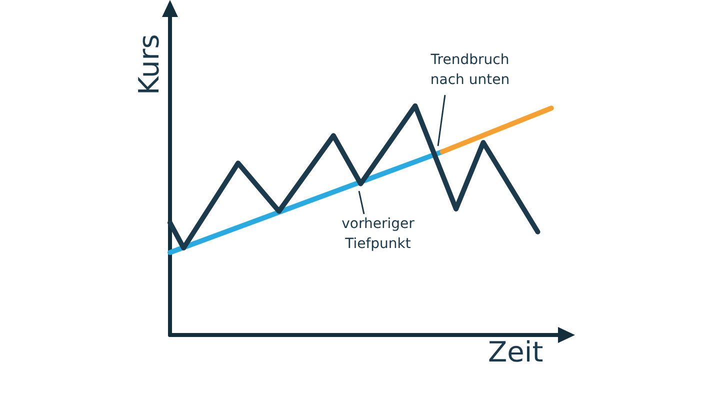  What do you see at coordinates (149, 64) in the screenshot?
I see `y-axis-title: Kurs` at bounding box center [149, 64].